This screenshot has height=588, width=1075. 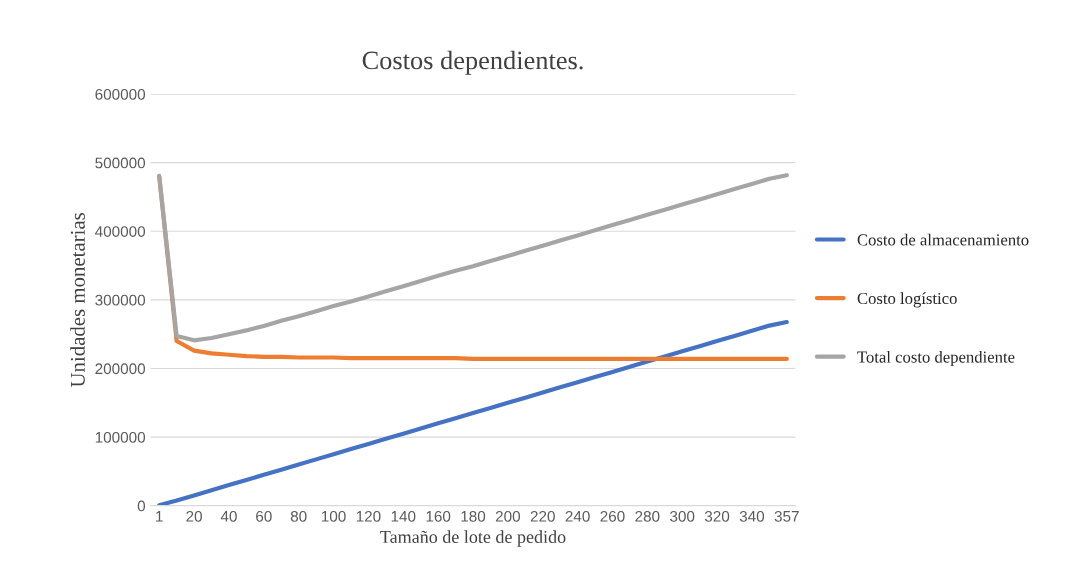 What do you see at coordinates (298, 516) in the screenshot?
I see `x-tick-label: 80` at bounding box center [298, 516].